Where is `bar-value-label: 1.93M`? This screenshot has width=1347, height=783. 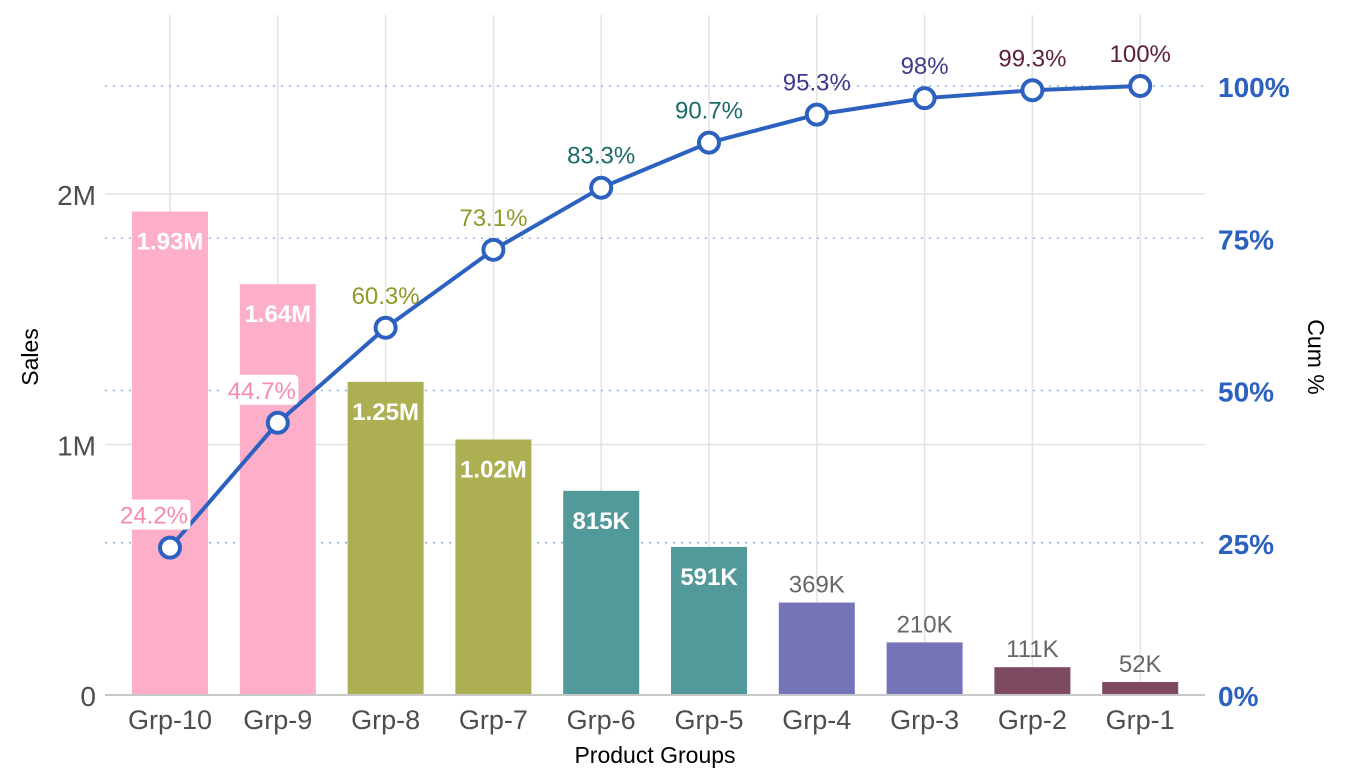 bar-value-label: 1.93M is located at coordinates (170, 242).